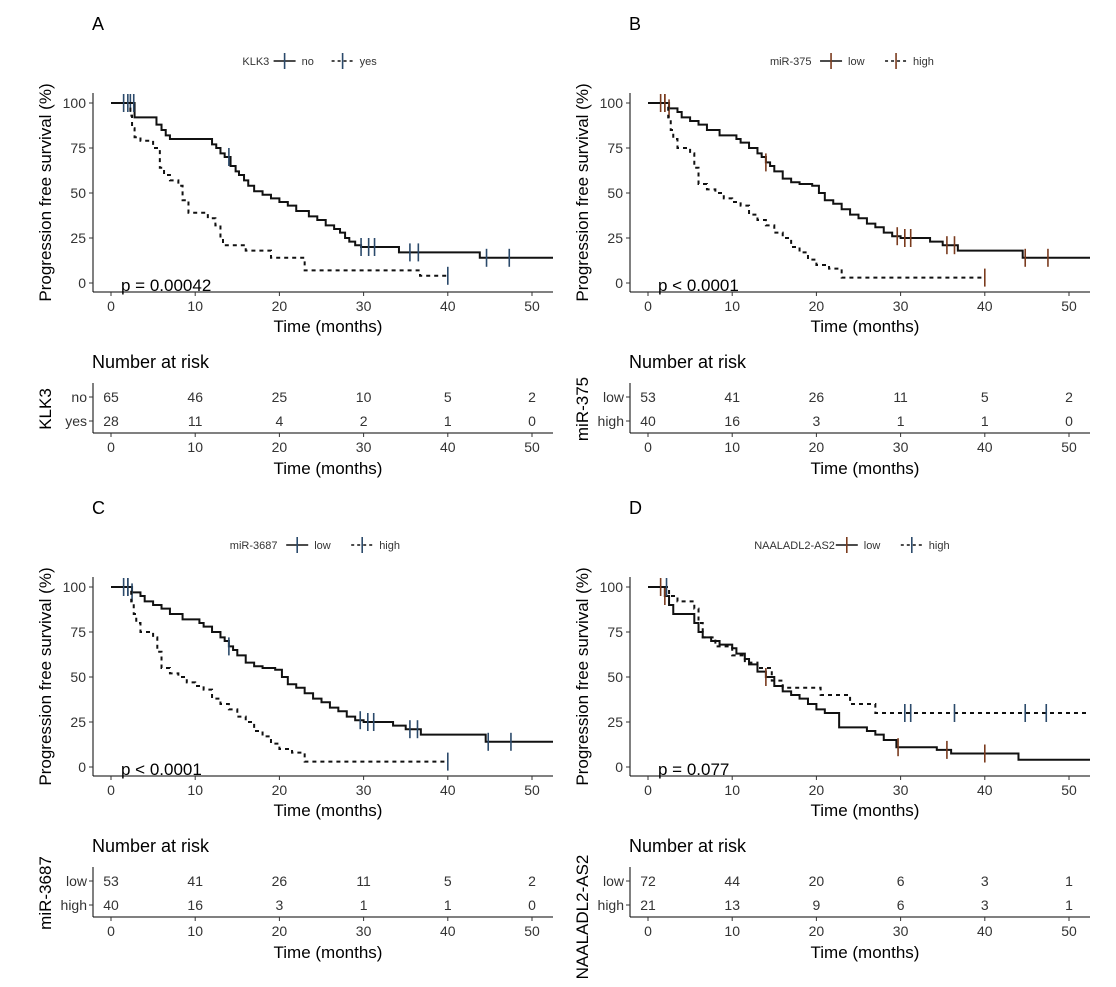 This screenshot has height=987, width=1116. What do you see at coordinates (532, 905) in the screenshot?
I see `risk-count: 0` at bounding box center [532, 905].